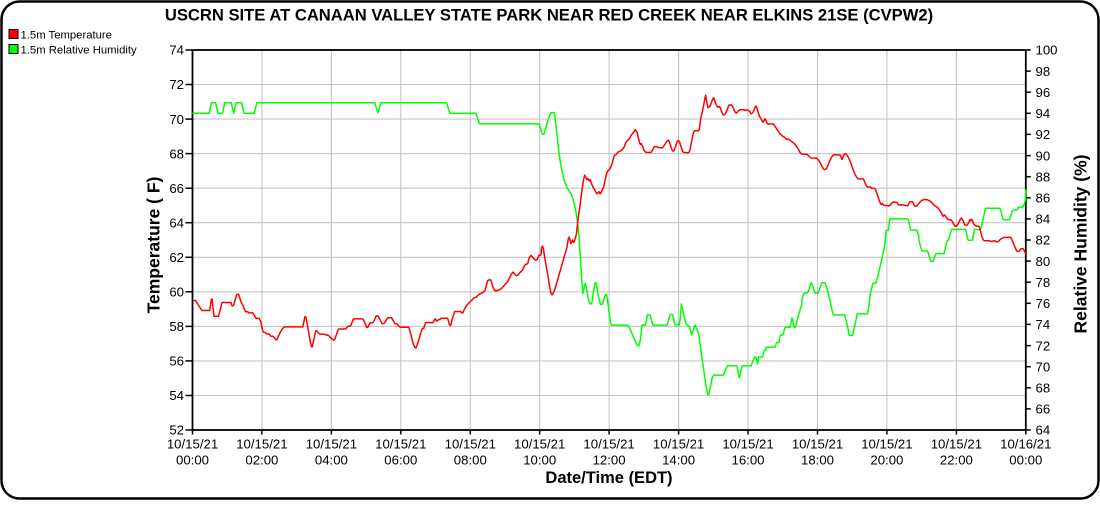 This screenshot has width=1100, height=505. I want to click on svg-text: 56, so click(176, 361).